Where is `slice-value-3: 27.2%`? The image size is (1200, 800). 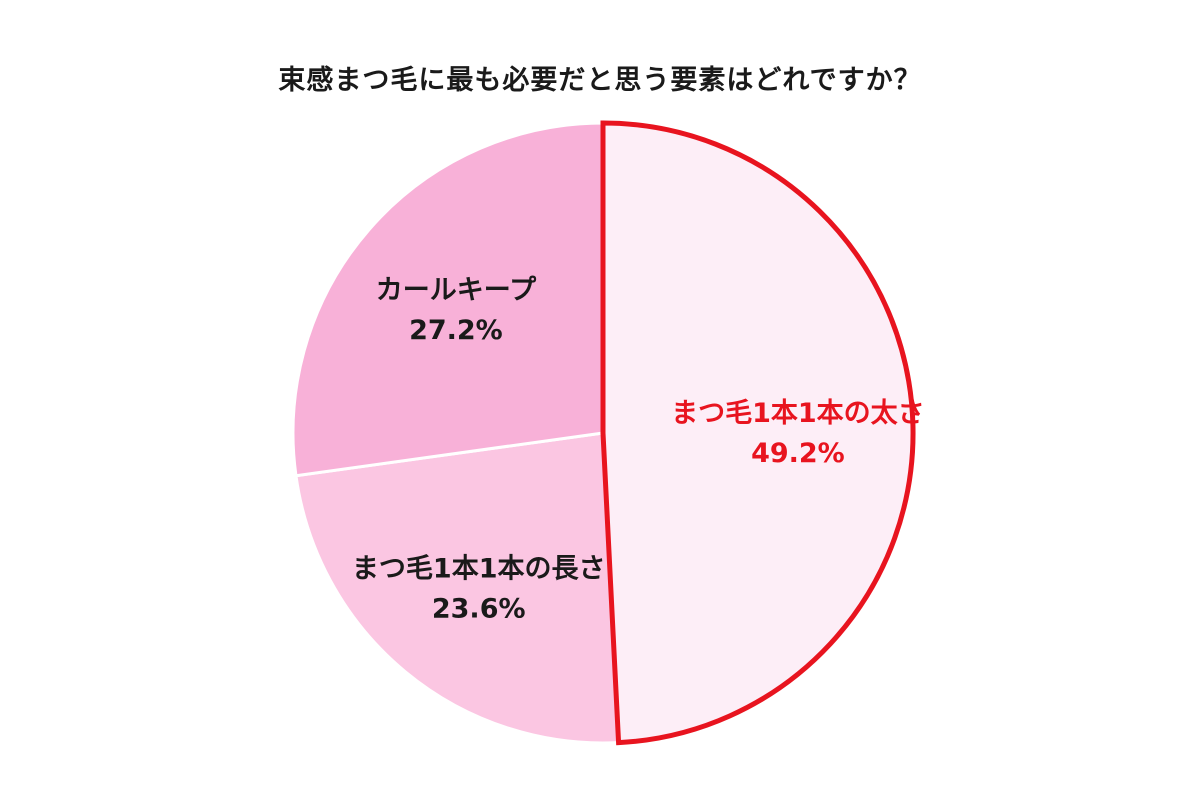
slice-value-3: 27.2% is located at coordinates (456, 330).